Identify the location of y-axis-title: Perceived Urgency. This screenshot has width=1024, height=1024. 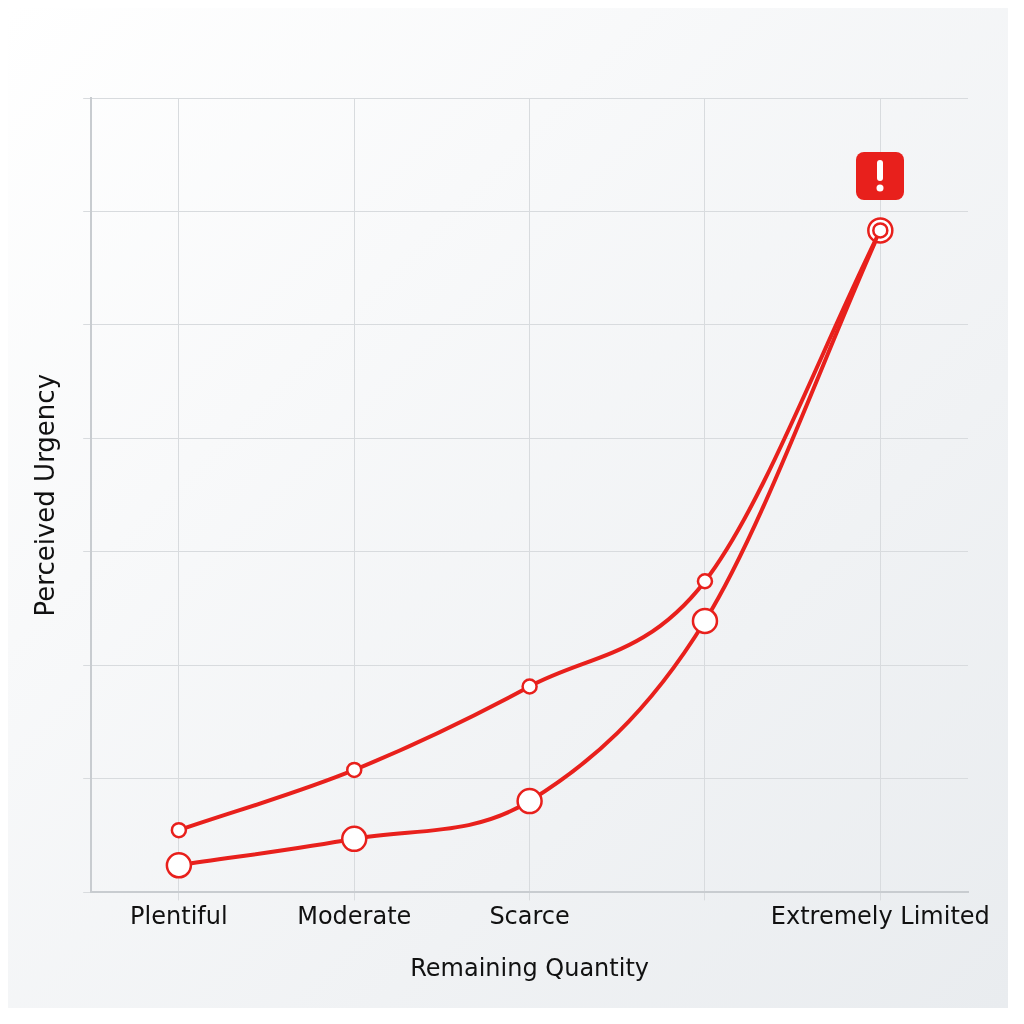
(45, 495).